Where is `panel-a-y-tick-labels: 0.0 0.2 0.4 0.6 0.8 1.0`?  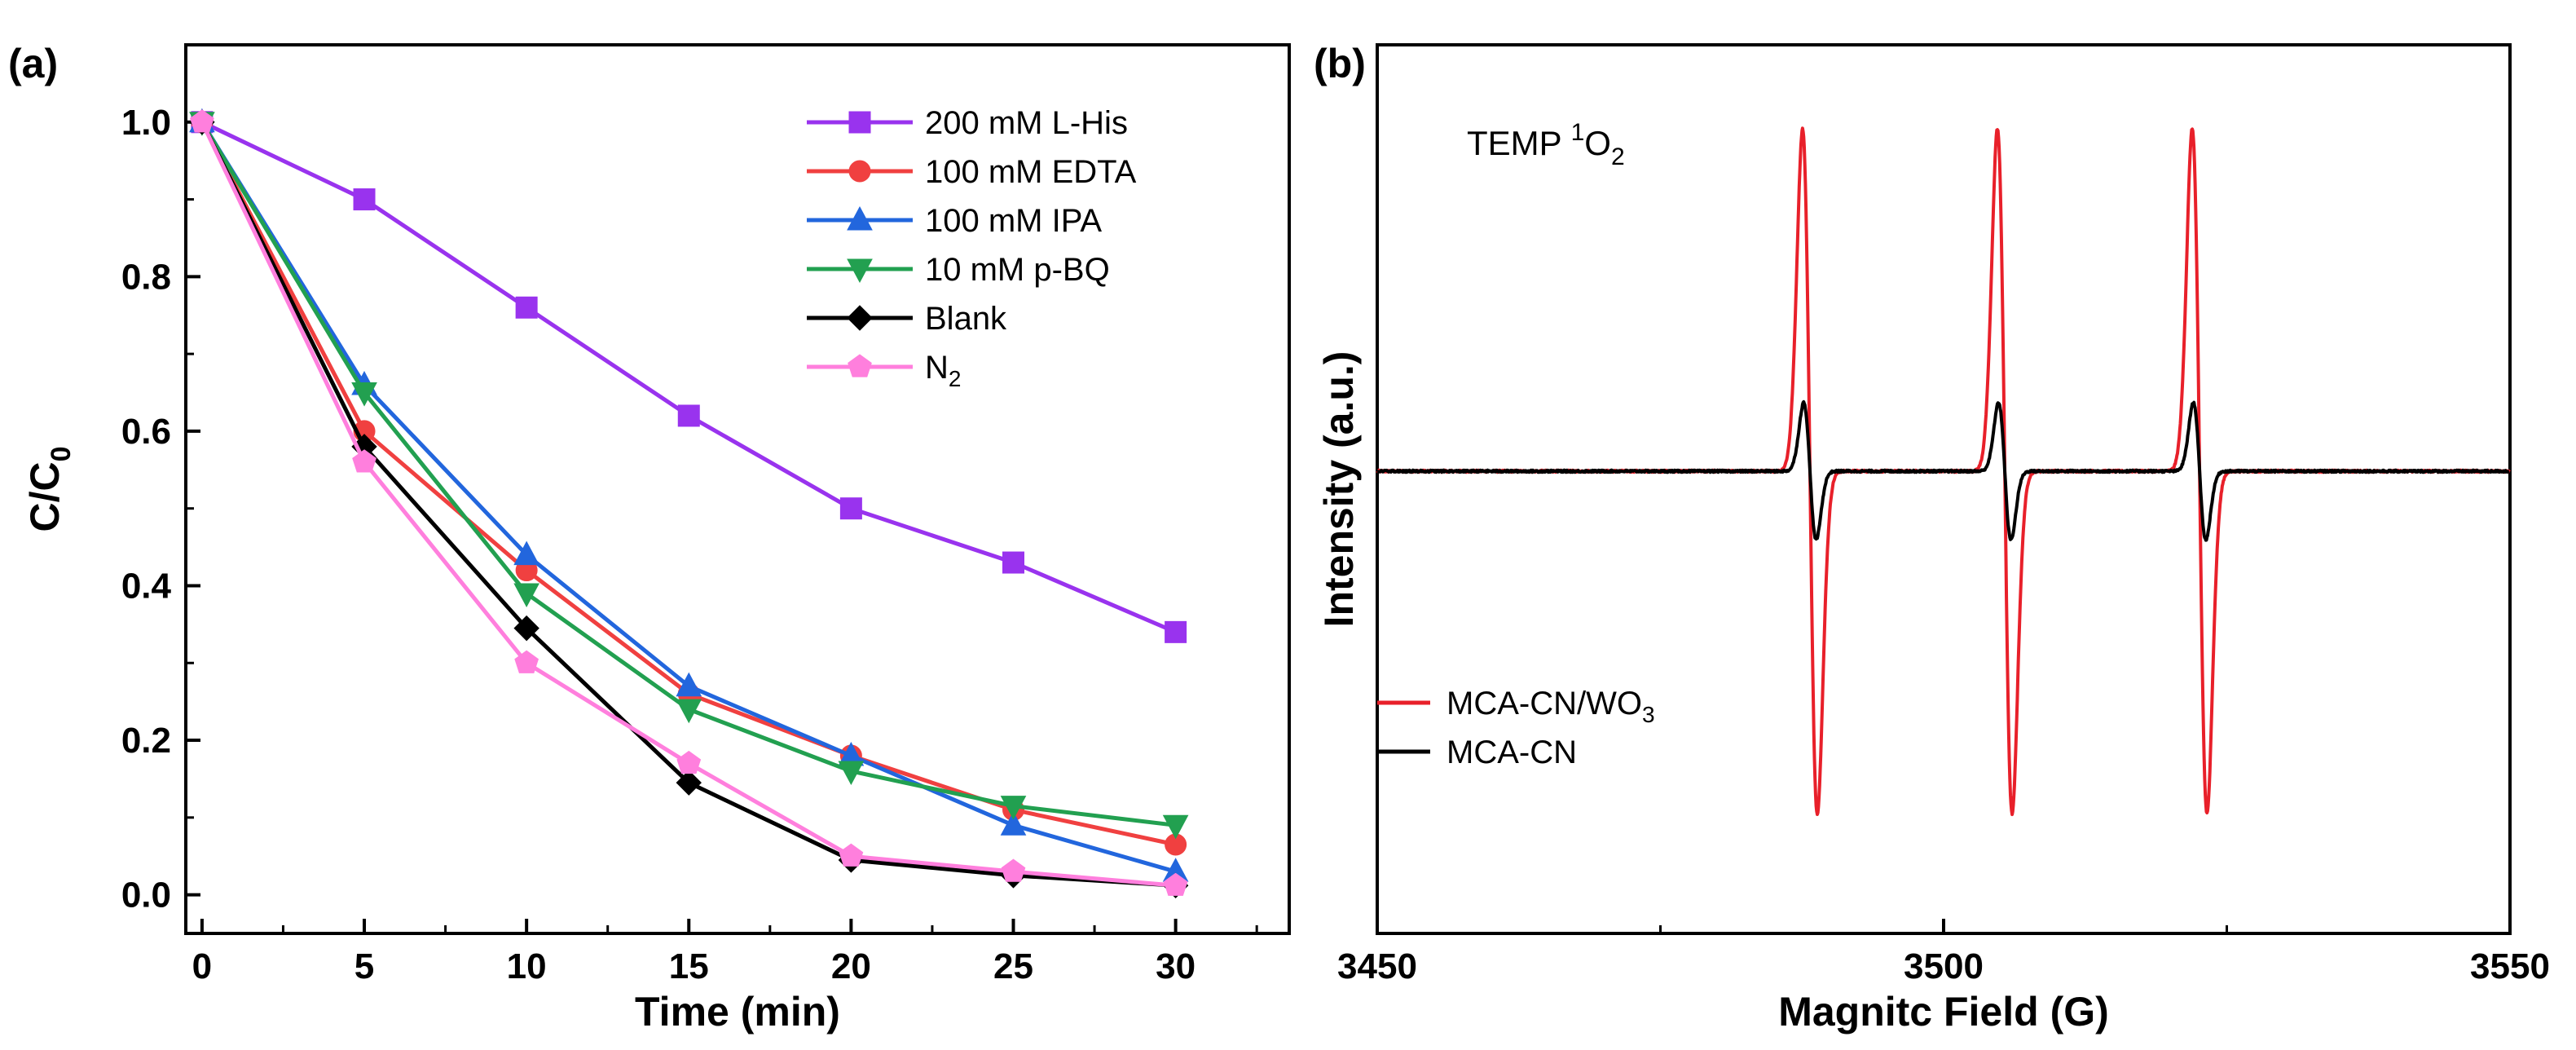 panel-a-y-tick-labels: 0.0 0.2 0.4 0.6 0.8 1.0 is located at coordinates (146, 509).